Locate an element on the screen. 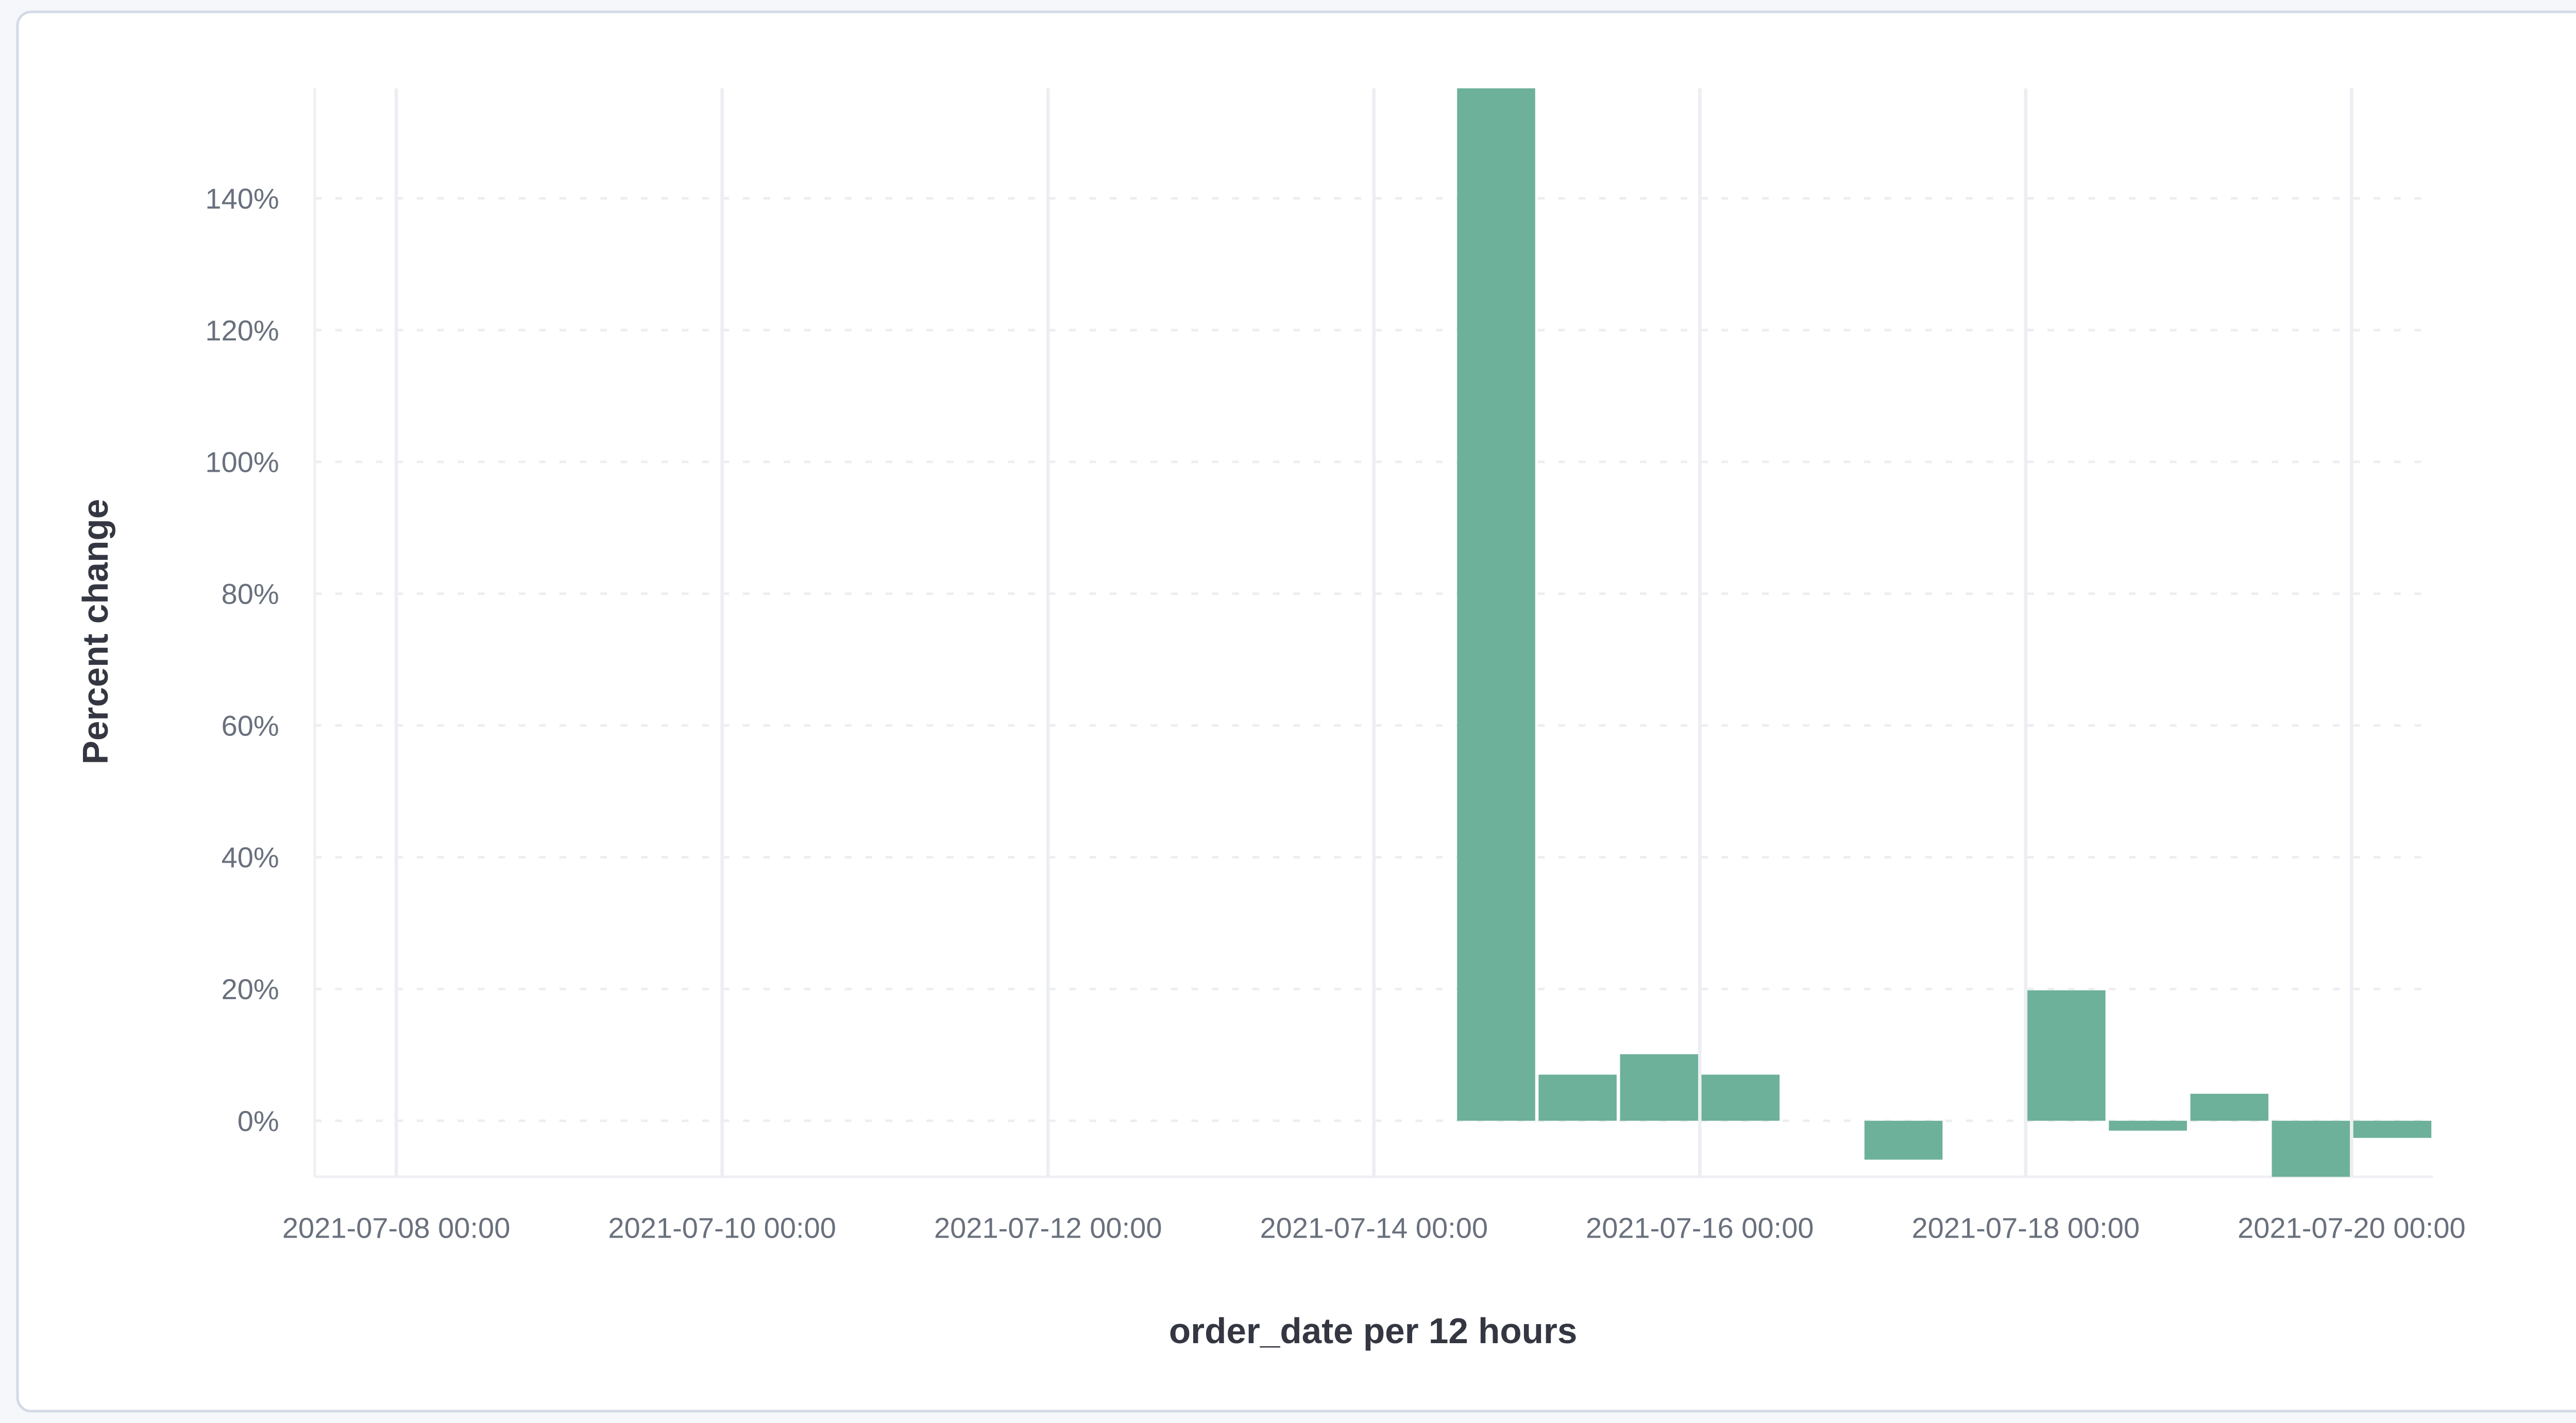 This screenshot has height=1423, width=2576. x-tick-label: 2021-07-12 00:00 is located at coordinates (1048, 1228).